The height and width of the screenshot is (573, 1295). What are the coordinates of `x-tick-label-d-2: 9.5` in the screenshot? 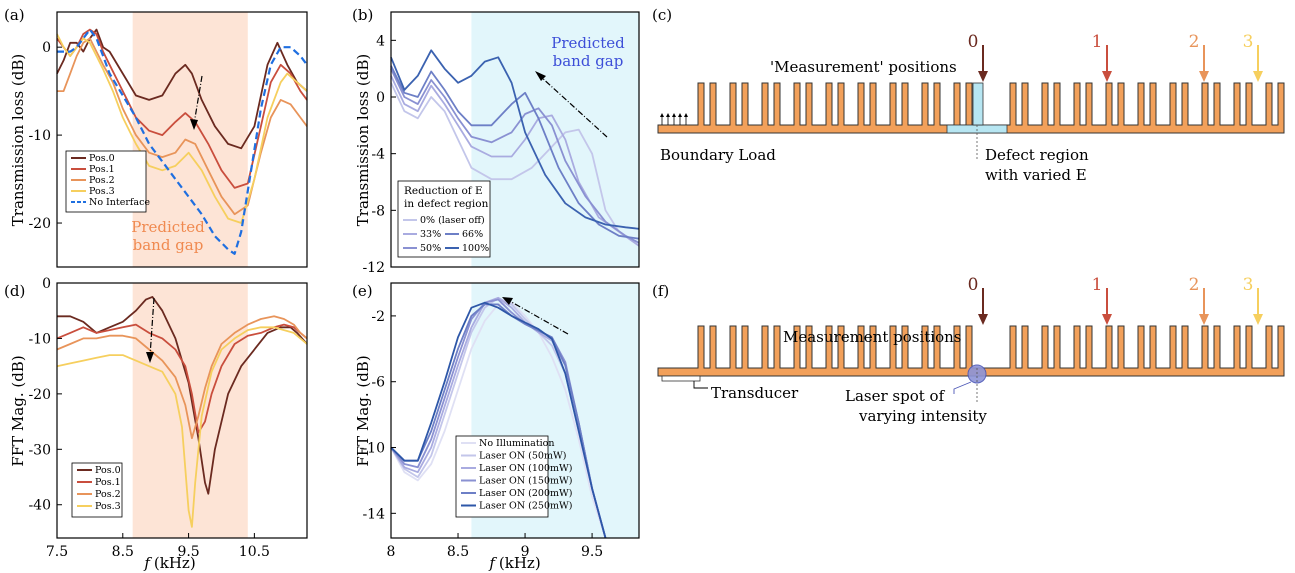 It's located at (188, 552).